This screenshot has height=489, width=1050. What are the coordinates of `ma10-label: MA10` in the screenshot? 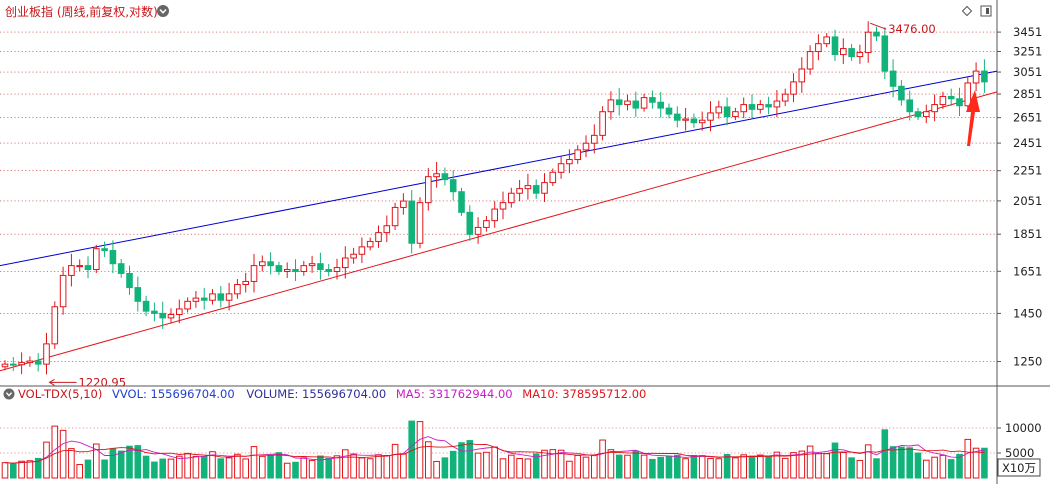 It's located at (538, 394).